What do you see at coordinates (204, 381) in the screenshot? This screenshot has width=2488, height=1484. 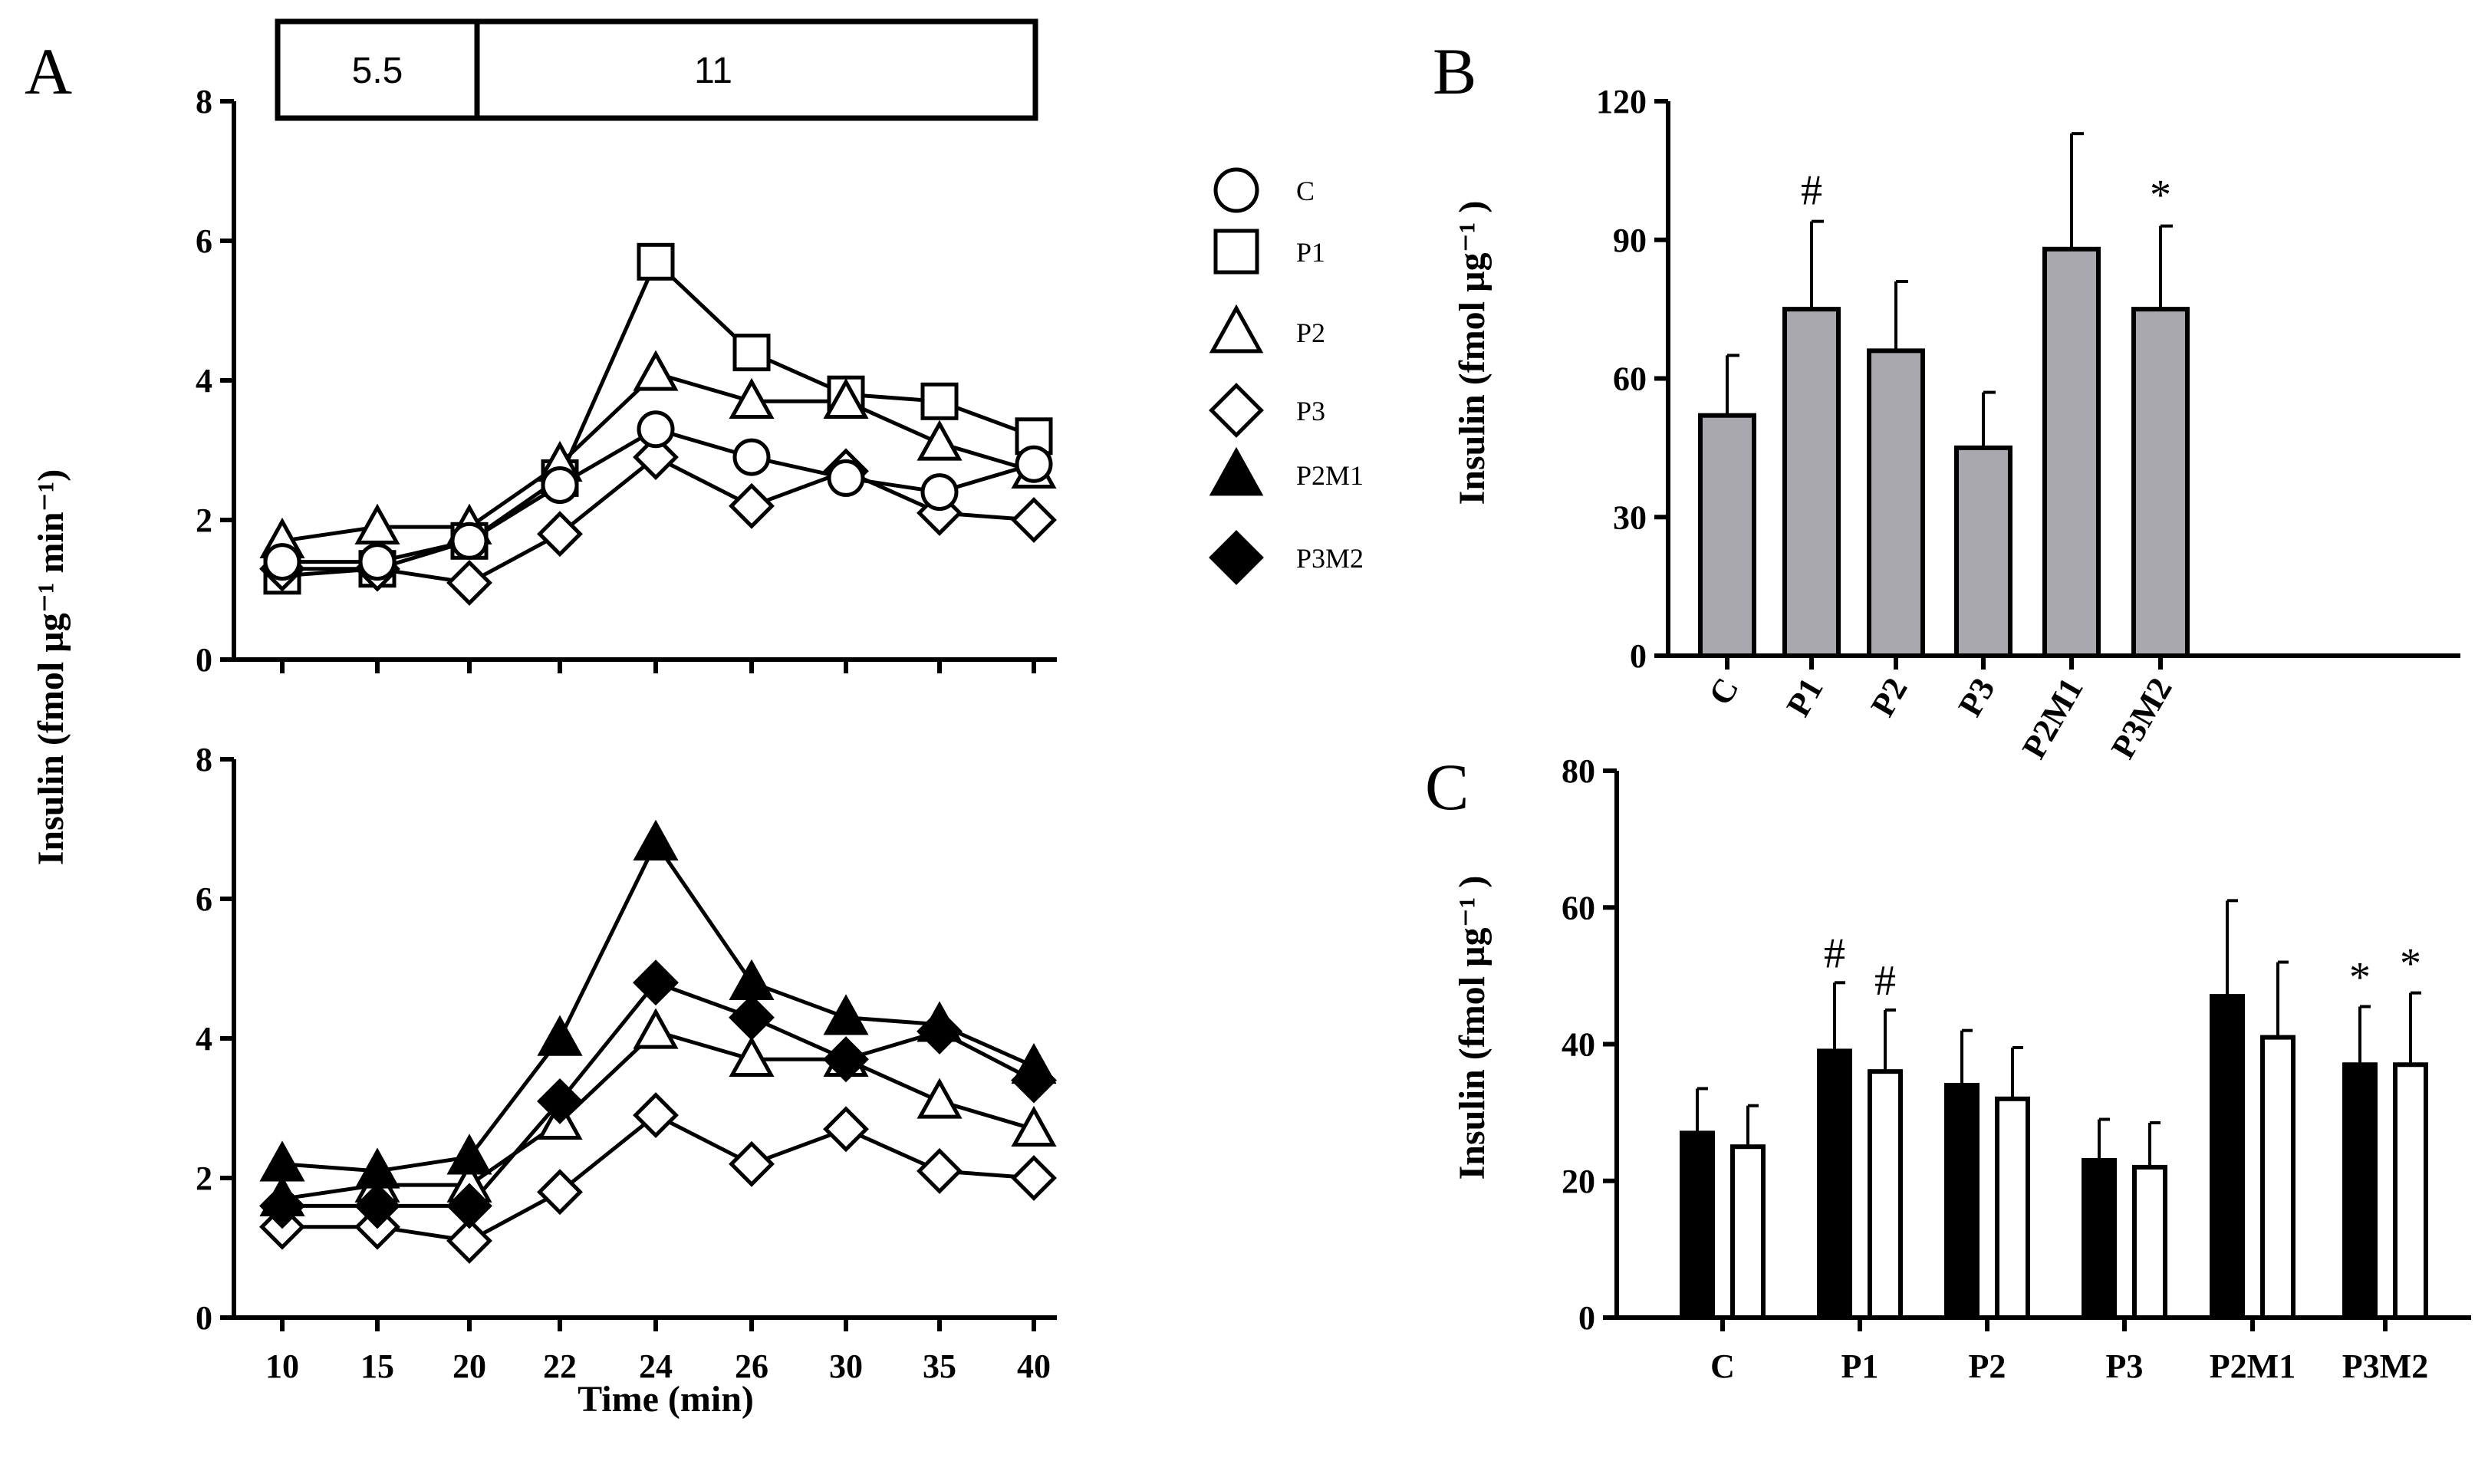 I see `y-tick-label: 4` at bounding box center [204, 381].